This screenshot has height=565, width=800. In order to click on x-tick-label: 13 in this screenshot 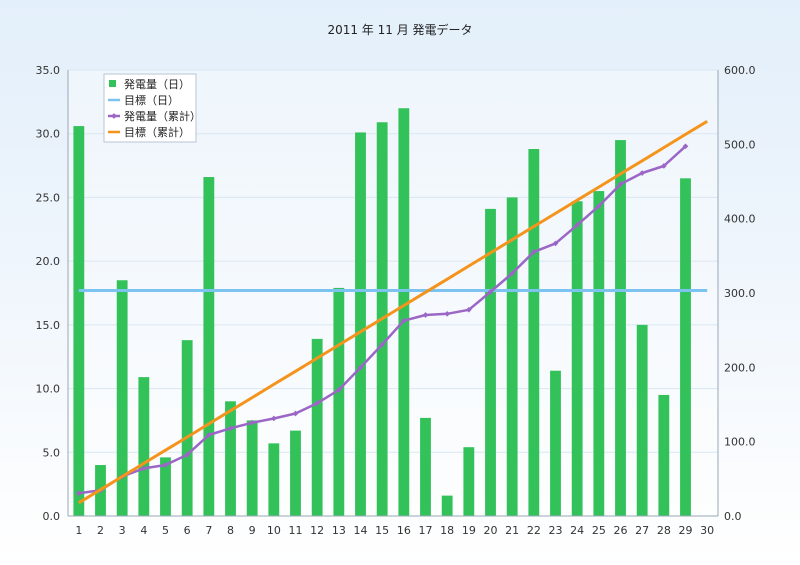, I will do `click(339, 530)`.